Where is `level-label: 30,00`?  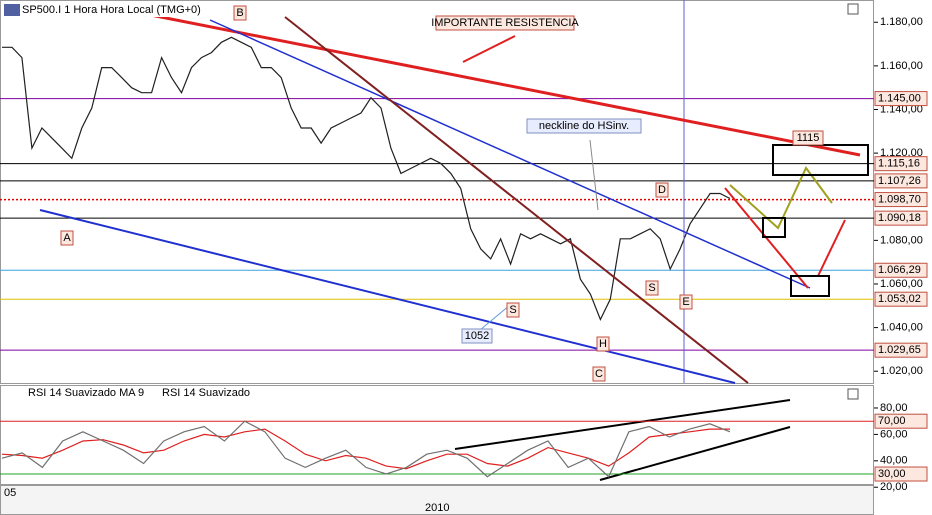 level-label: 30,00 is located at coordinates (892, 474).